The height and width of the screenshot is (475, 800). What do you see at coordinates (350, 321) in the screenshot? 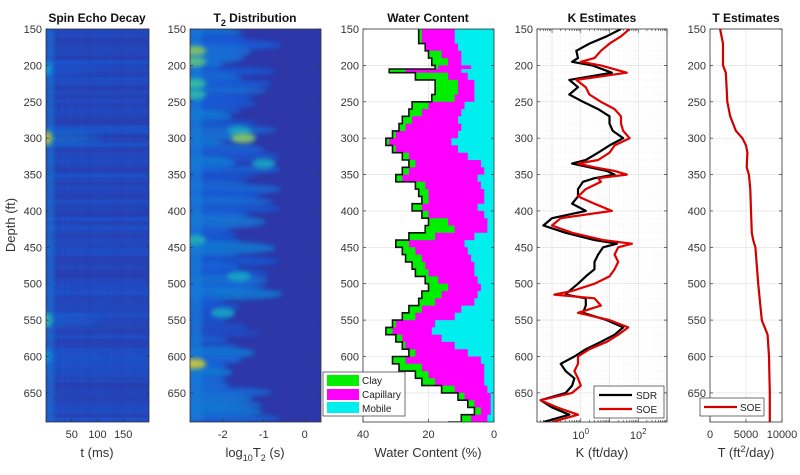
I see `y-tick-label: 550` at bounding box center [350, 321].